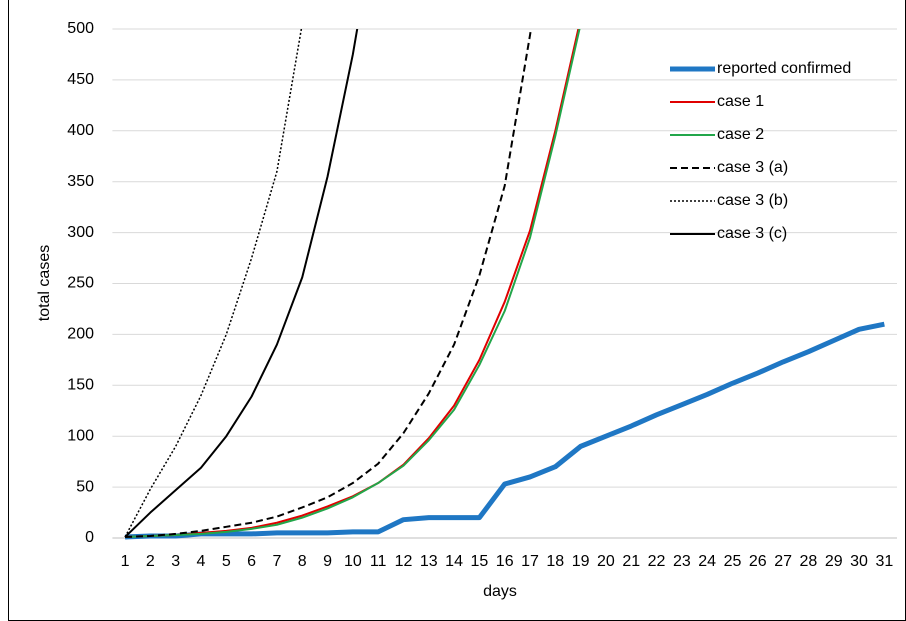  What do you see at coordinates (505, 561) in the screenshot?
I see `x-tick-label: 16` at bounding box center [505, 561].